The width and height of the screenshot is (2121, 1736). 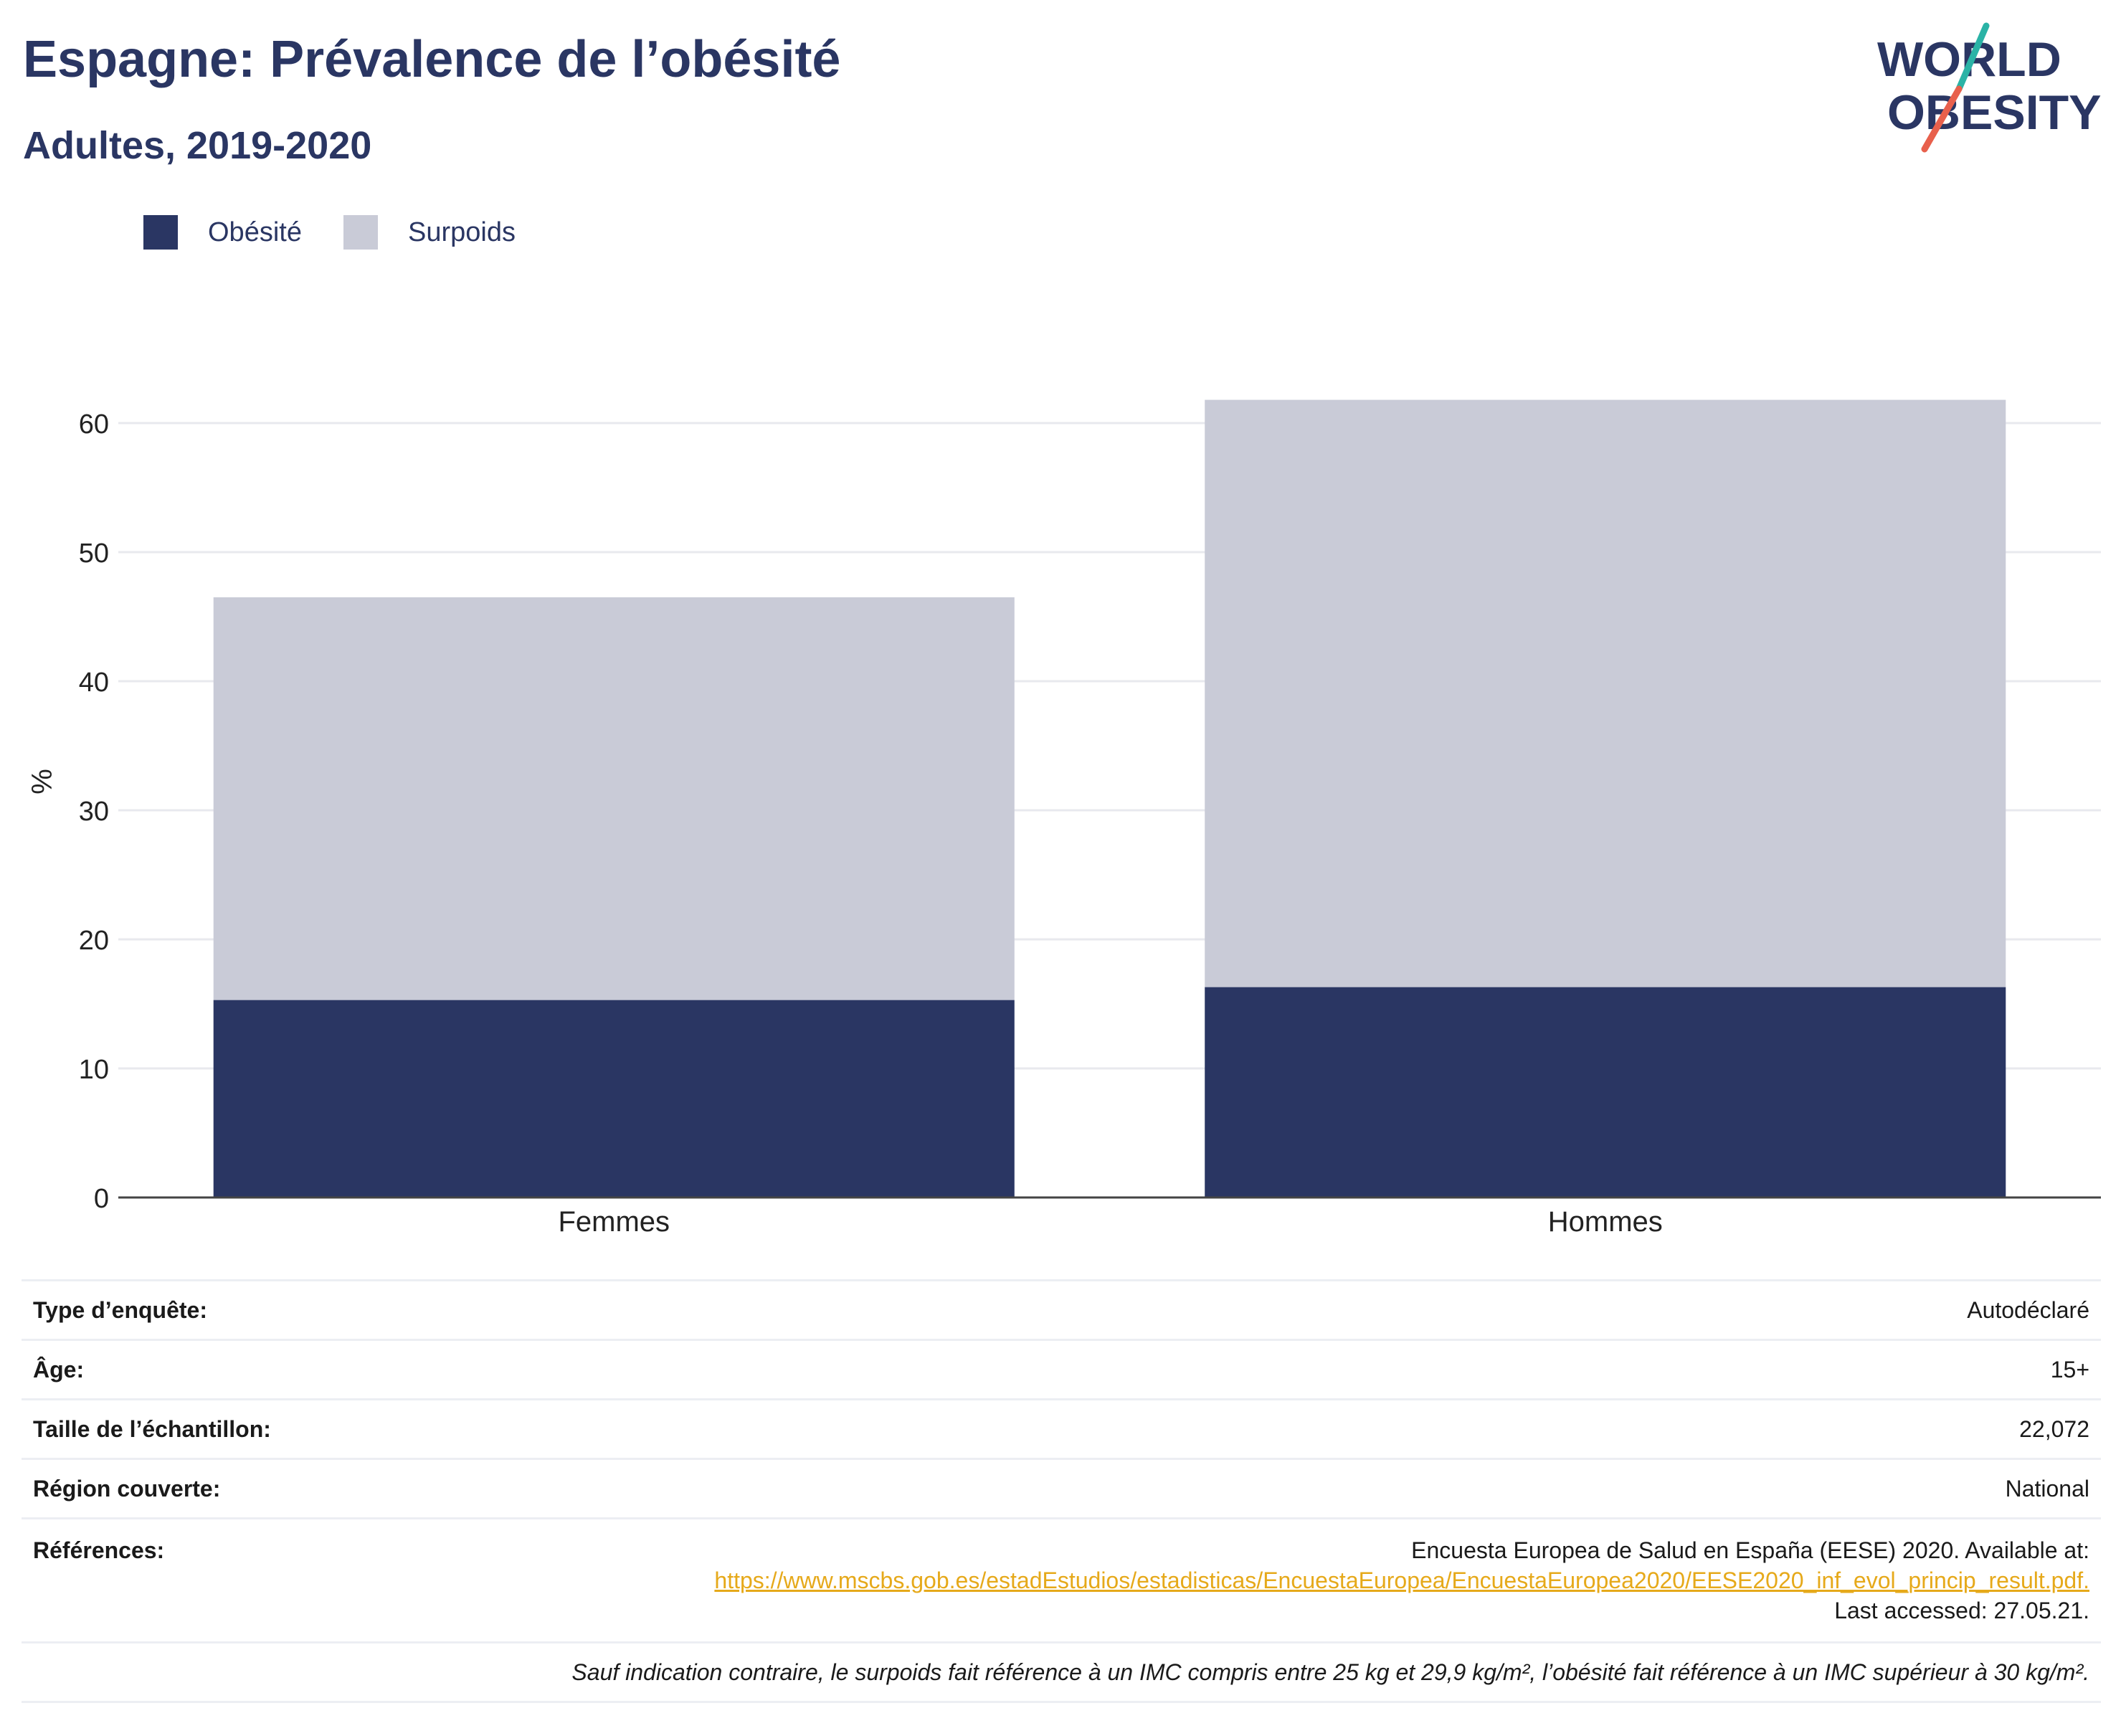 What do you see at coordinates (1961, 1611) in the screenshot?
I see `reference-last-accessed: Last accessed: 27.05.21.` at bounding box center [1961, 1611].